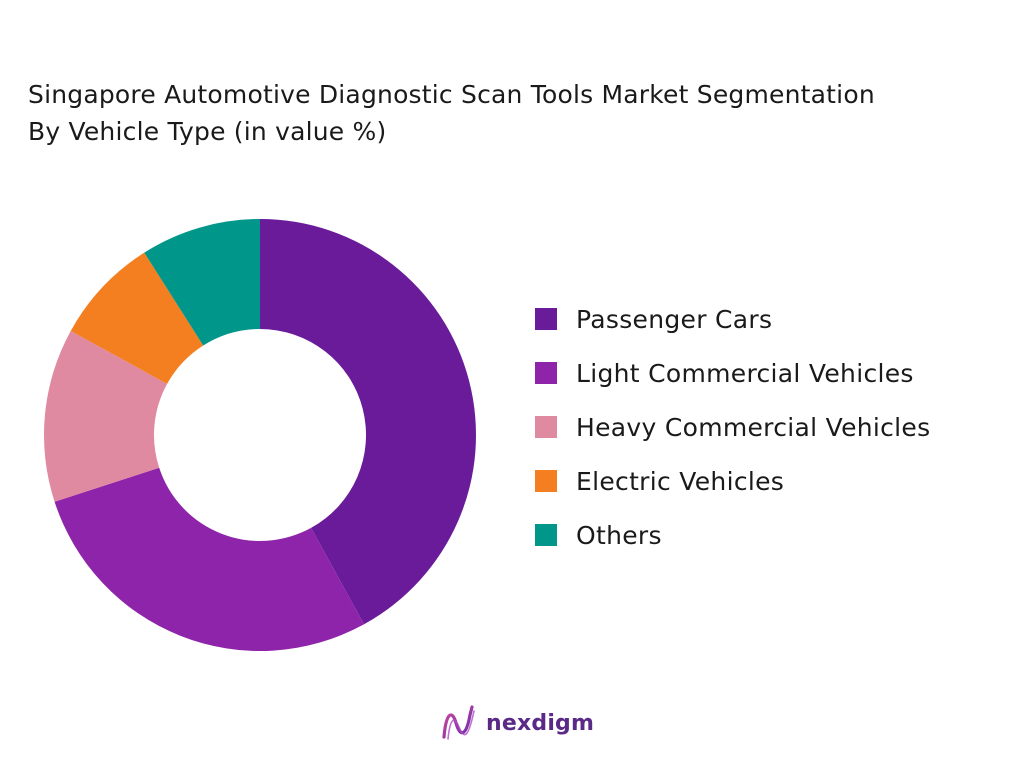 The height and width of the screenshot is (768, 1024). I want to click on legend-item-electric-vehicles: Electric Vehicles, so click(732, 481).